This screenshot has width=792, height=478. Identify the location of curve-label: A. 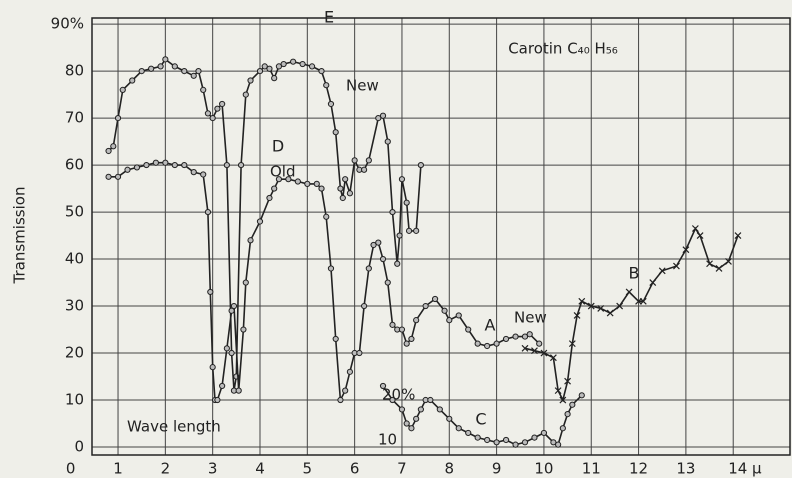
(490, 325).